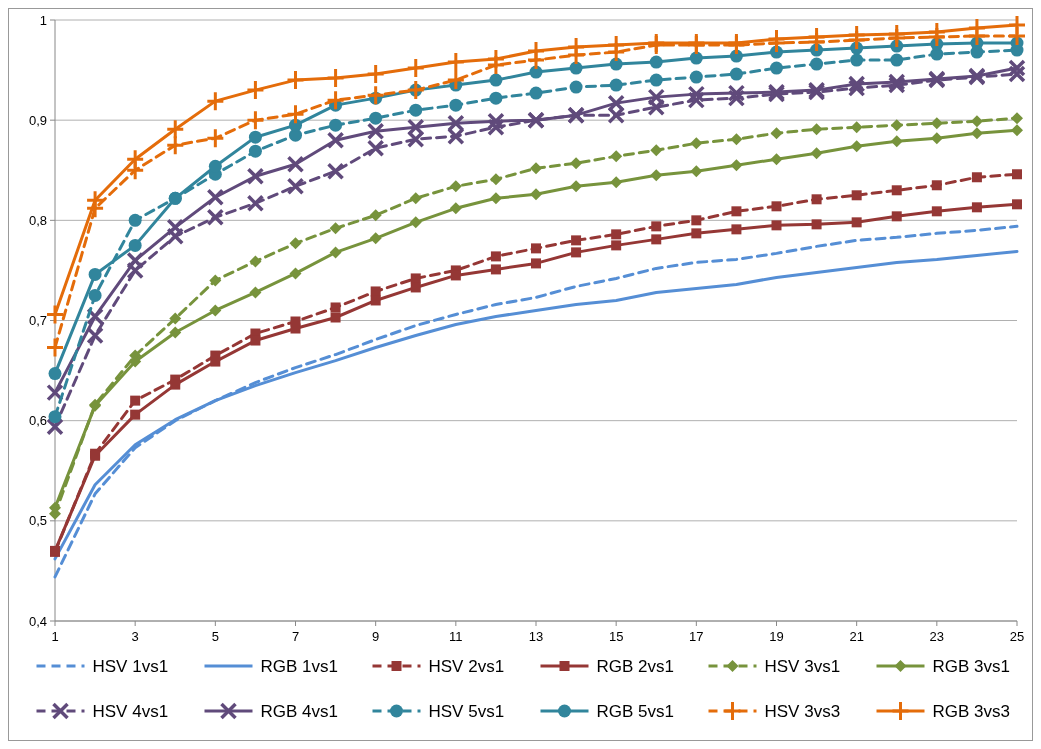 Image resolution: width=1041 pixels, height=749 pixels. Describe the element at coordinates (971, 711) in the screenshot. I see `legend-label: RGB 3vs3` at that location.